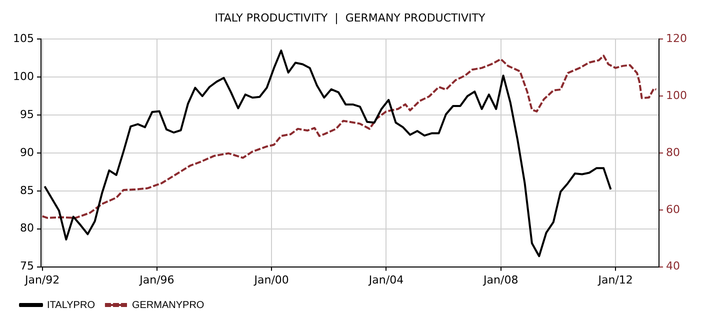  Describe the element at coordinates (615, 279) in the screenshot. I see `x-tick-label: Jan/12` at that location.